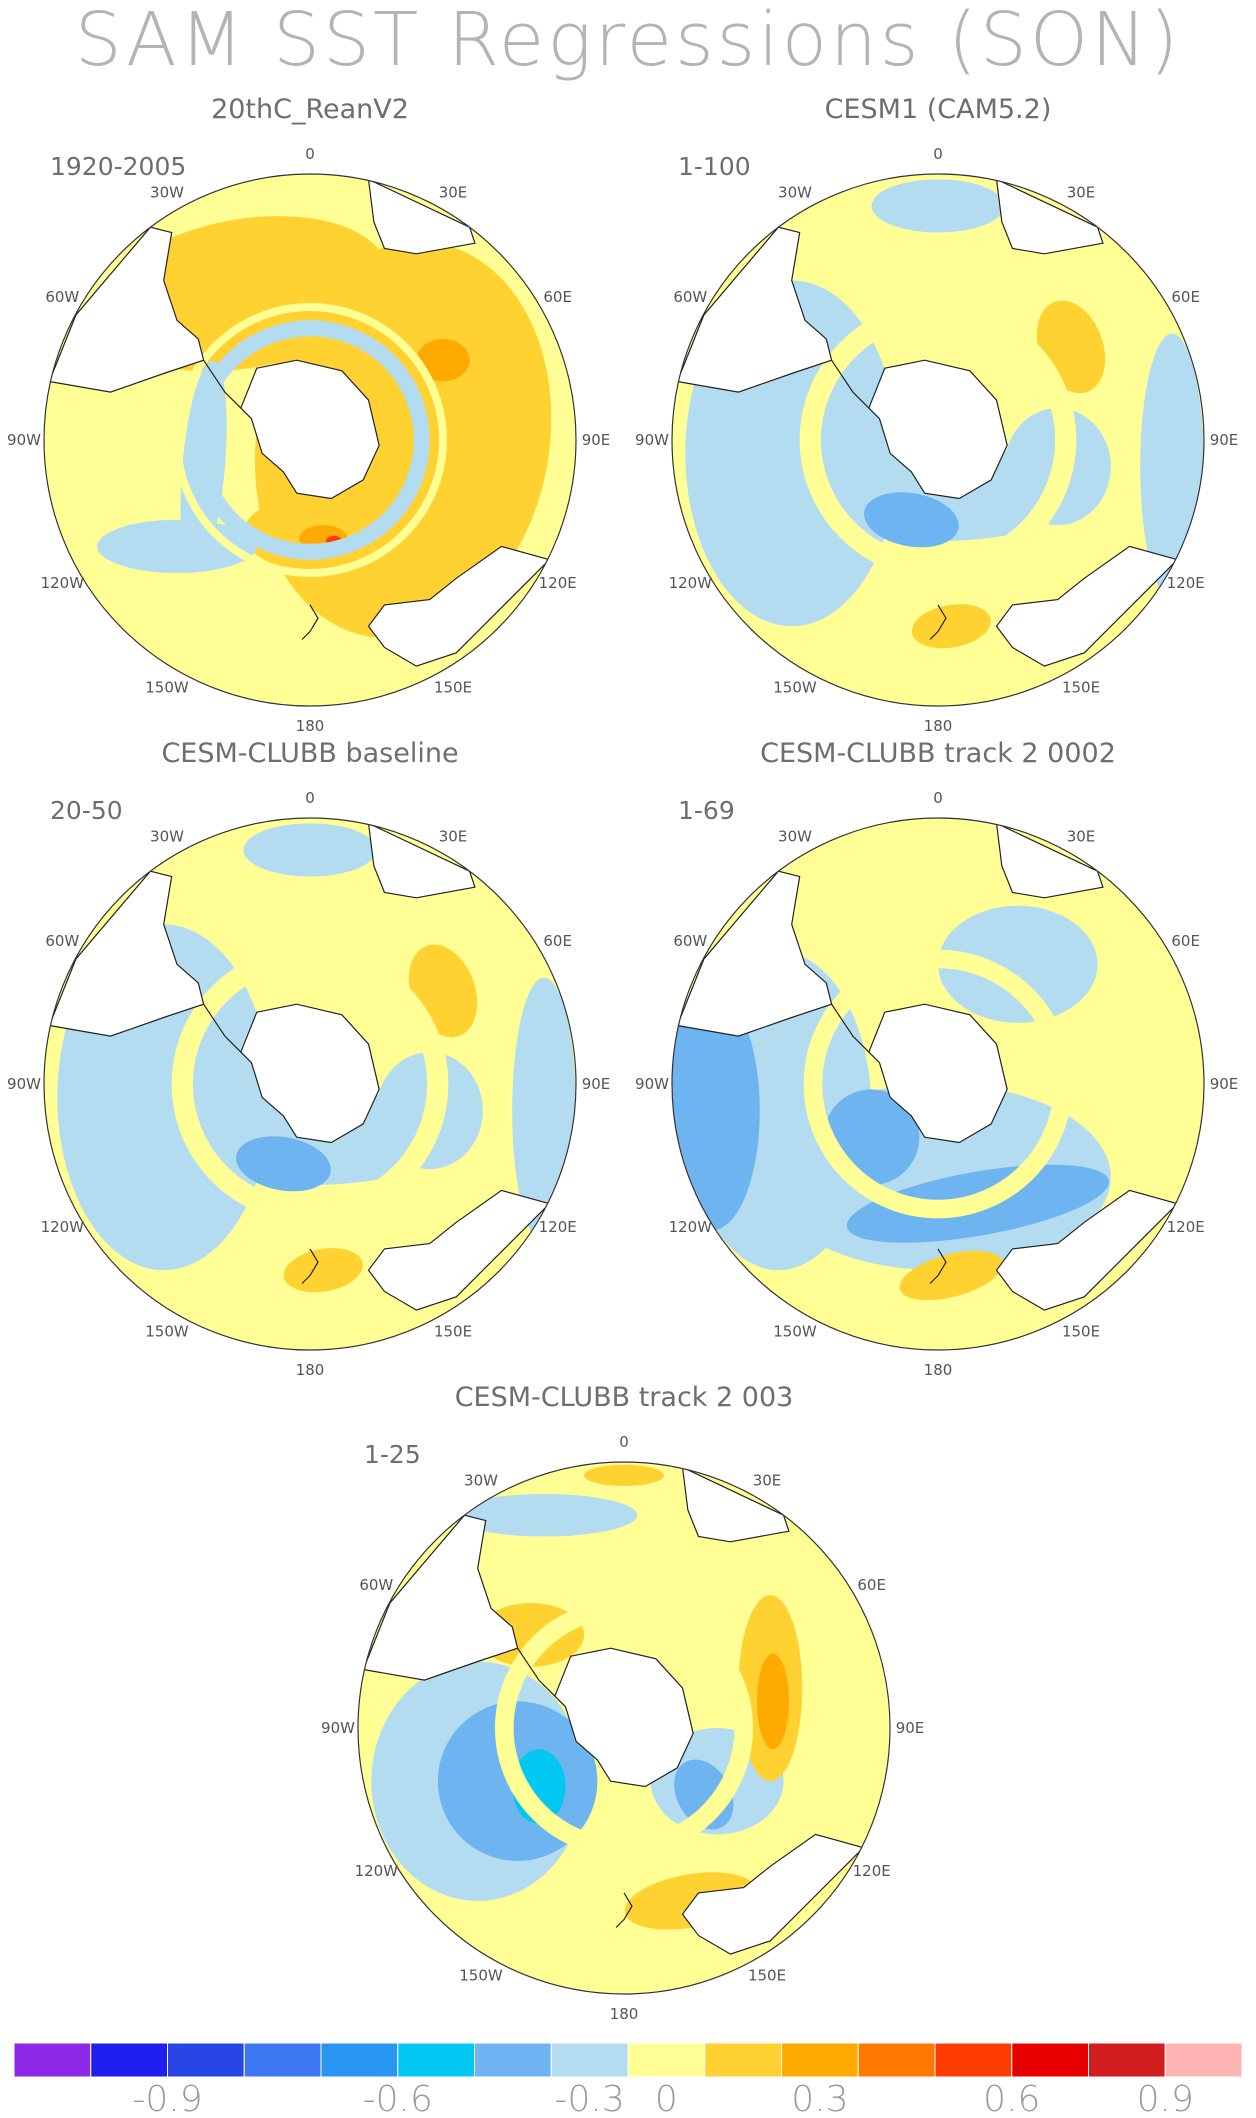 This screenshot has height=2118, width=1256. I want to click on panel-title: CESM-CLUBB baseline, so click(309, 753).